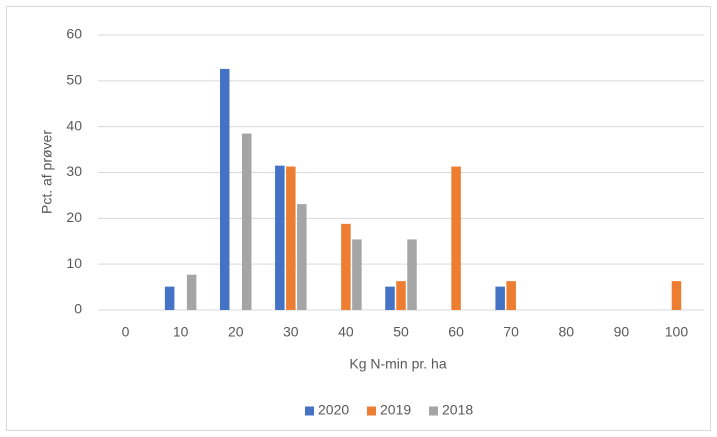 The image size is (717, 437). I want to click on x-tick-label: 30, so click(291, 332).